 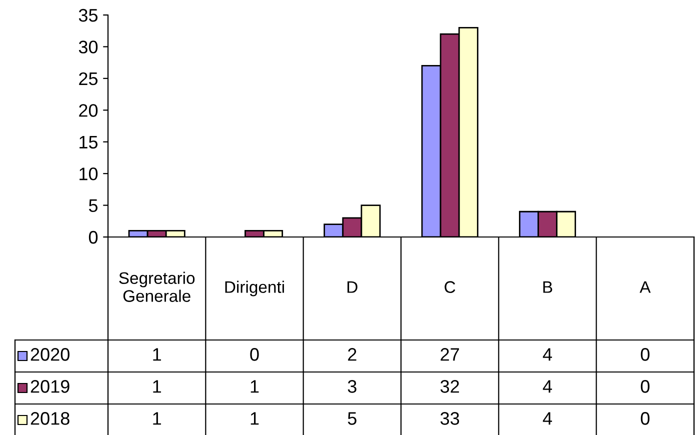 What do you see at coordinates (157, 287) in the screenshot?
I see `x-tick-label: Segretario Generale` at bounding box center [157, 287].